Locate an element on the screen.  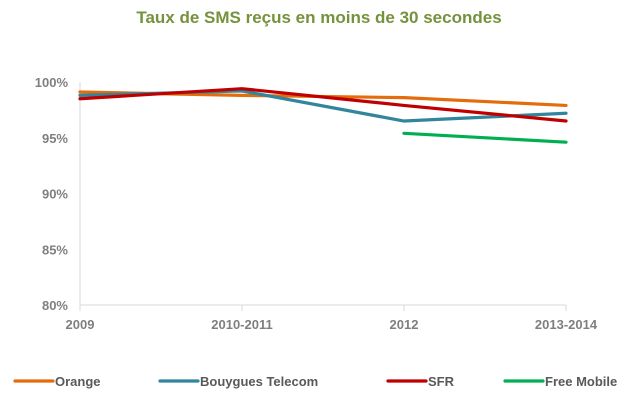
legend-label-free-mobile: Free Mobile is located at coordinates (581, 381).